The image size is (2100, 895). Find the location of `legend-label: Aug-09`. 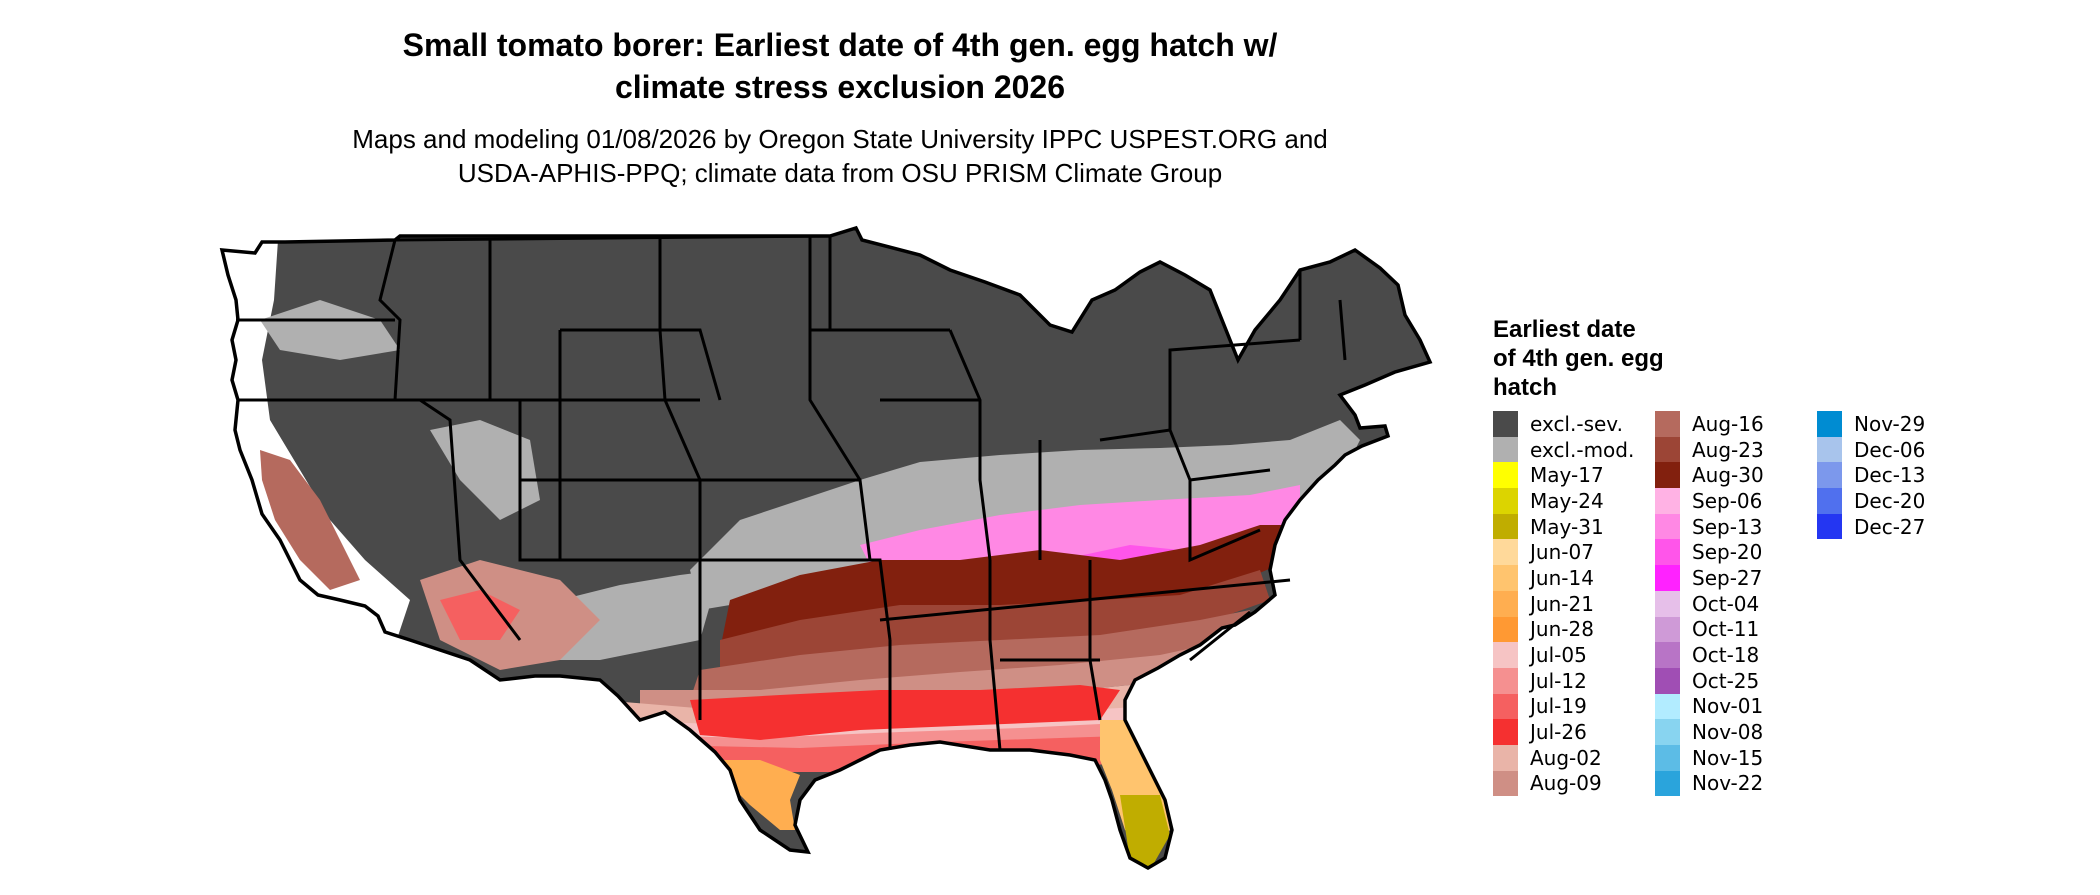

legend-label: Aug-09 is located at coordinates (1566, 783).